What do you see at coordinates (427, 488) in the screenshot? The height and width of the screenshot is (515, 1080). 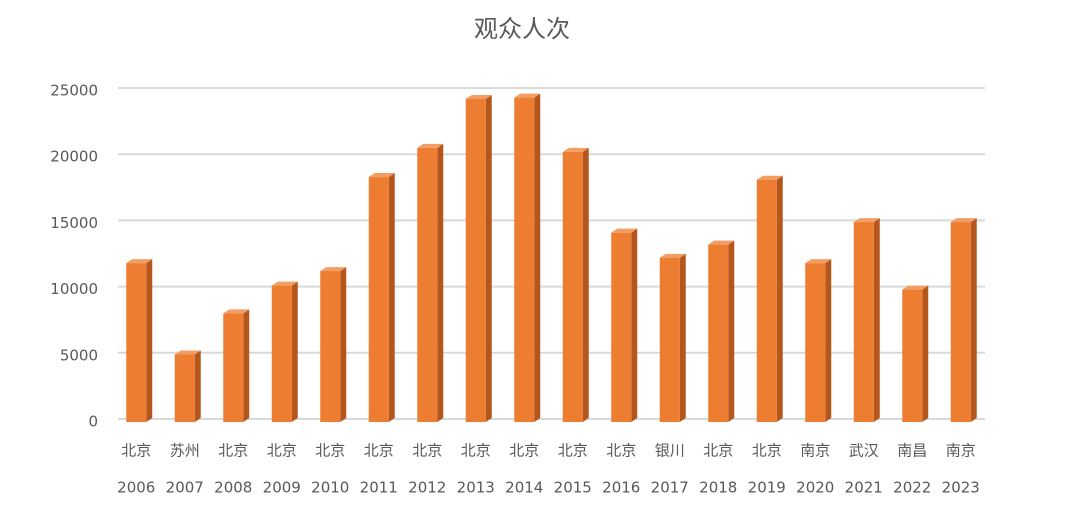 I see `x-tick-label: 2012` at bounding box center [427, 488].